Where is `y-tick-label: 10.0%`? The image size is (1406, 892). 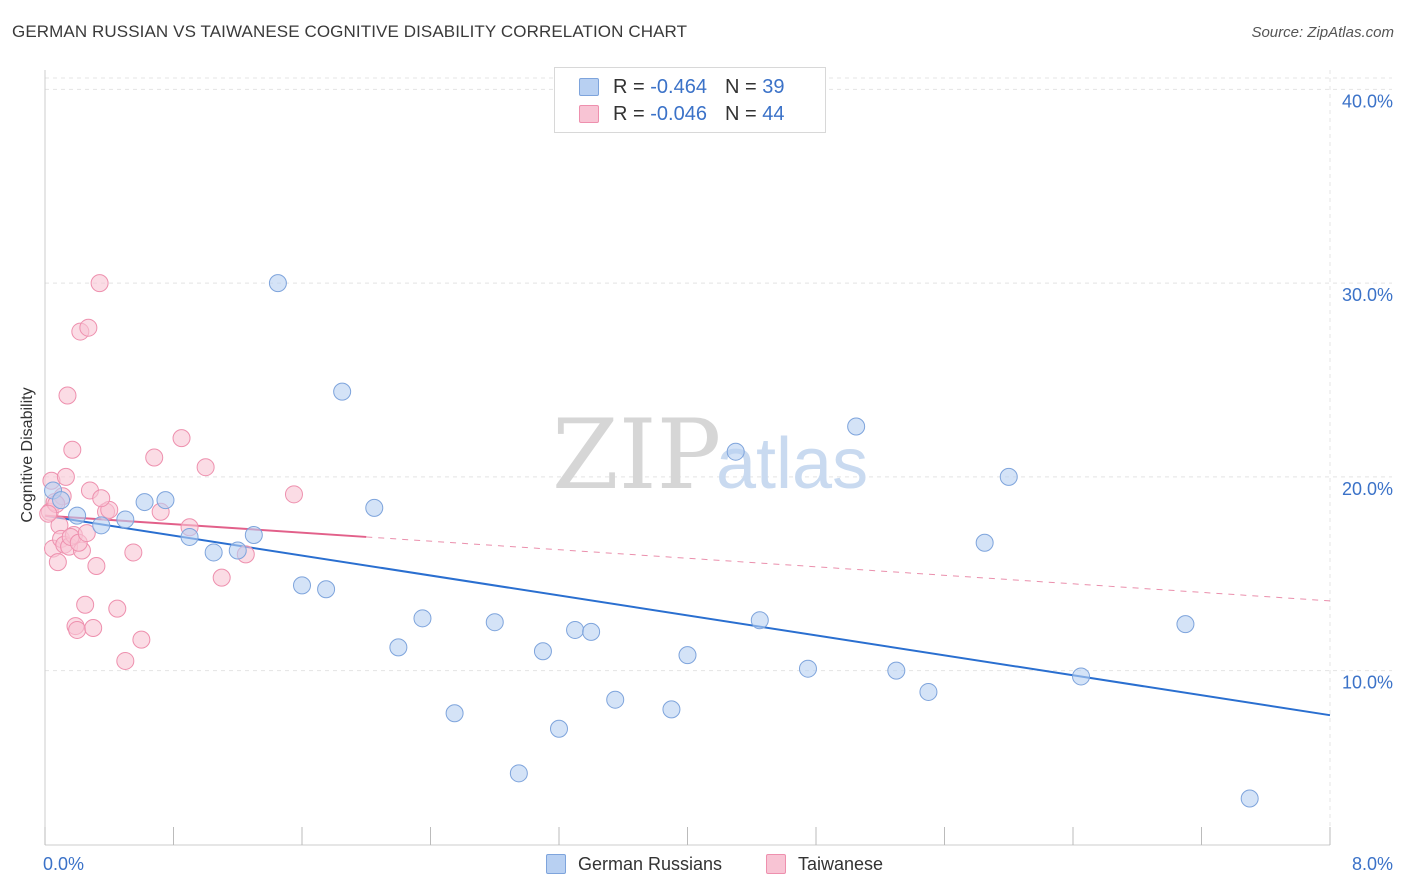 y-tick-label: 10.0% is located at coordinates (1367, 683).